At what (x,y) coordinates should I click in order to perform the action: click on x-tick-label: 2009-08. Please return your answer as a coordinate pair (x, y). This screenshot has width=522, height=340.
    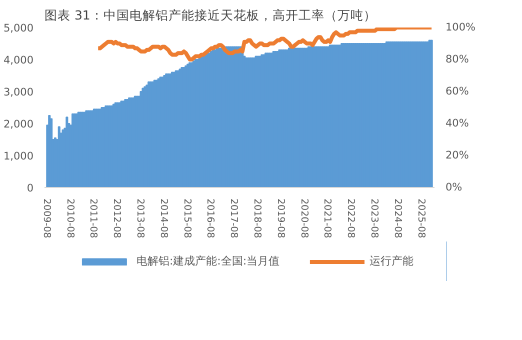
    Looking at the image, I should click on (46, 218).